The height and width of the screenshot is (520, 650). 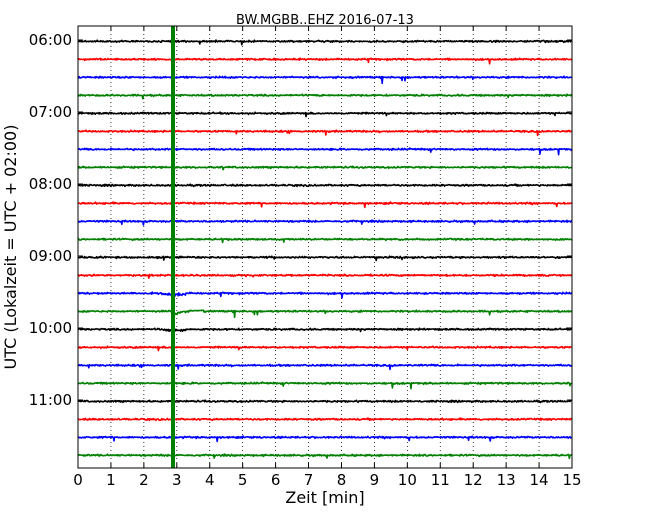 I want to click on y-tick-label: 08:00, so click(x=50, y=184).